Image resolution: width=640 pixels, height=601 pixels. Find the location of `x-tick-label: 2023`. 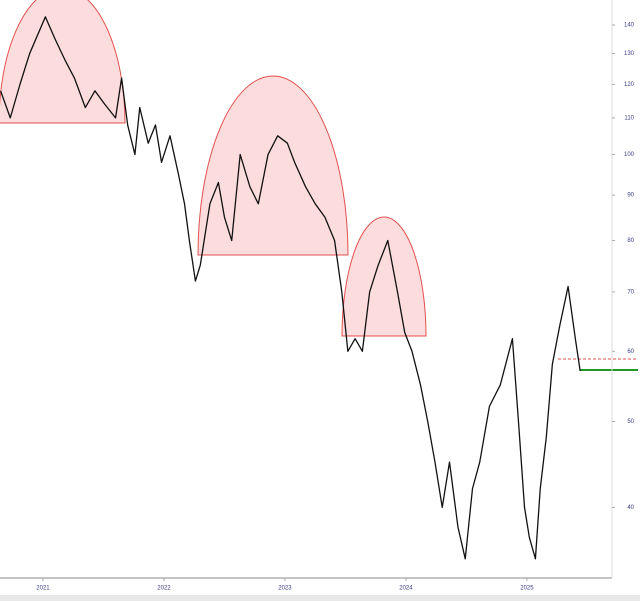

x-tick-label: 2023 is located at coordinates (285, 589).